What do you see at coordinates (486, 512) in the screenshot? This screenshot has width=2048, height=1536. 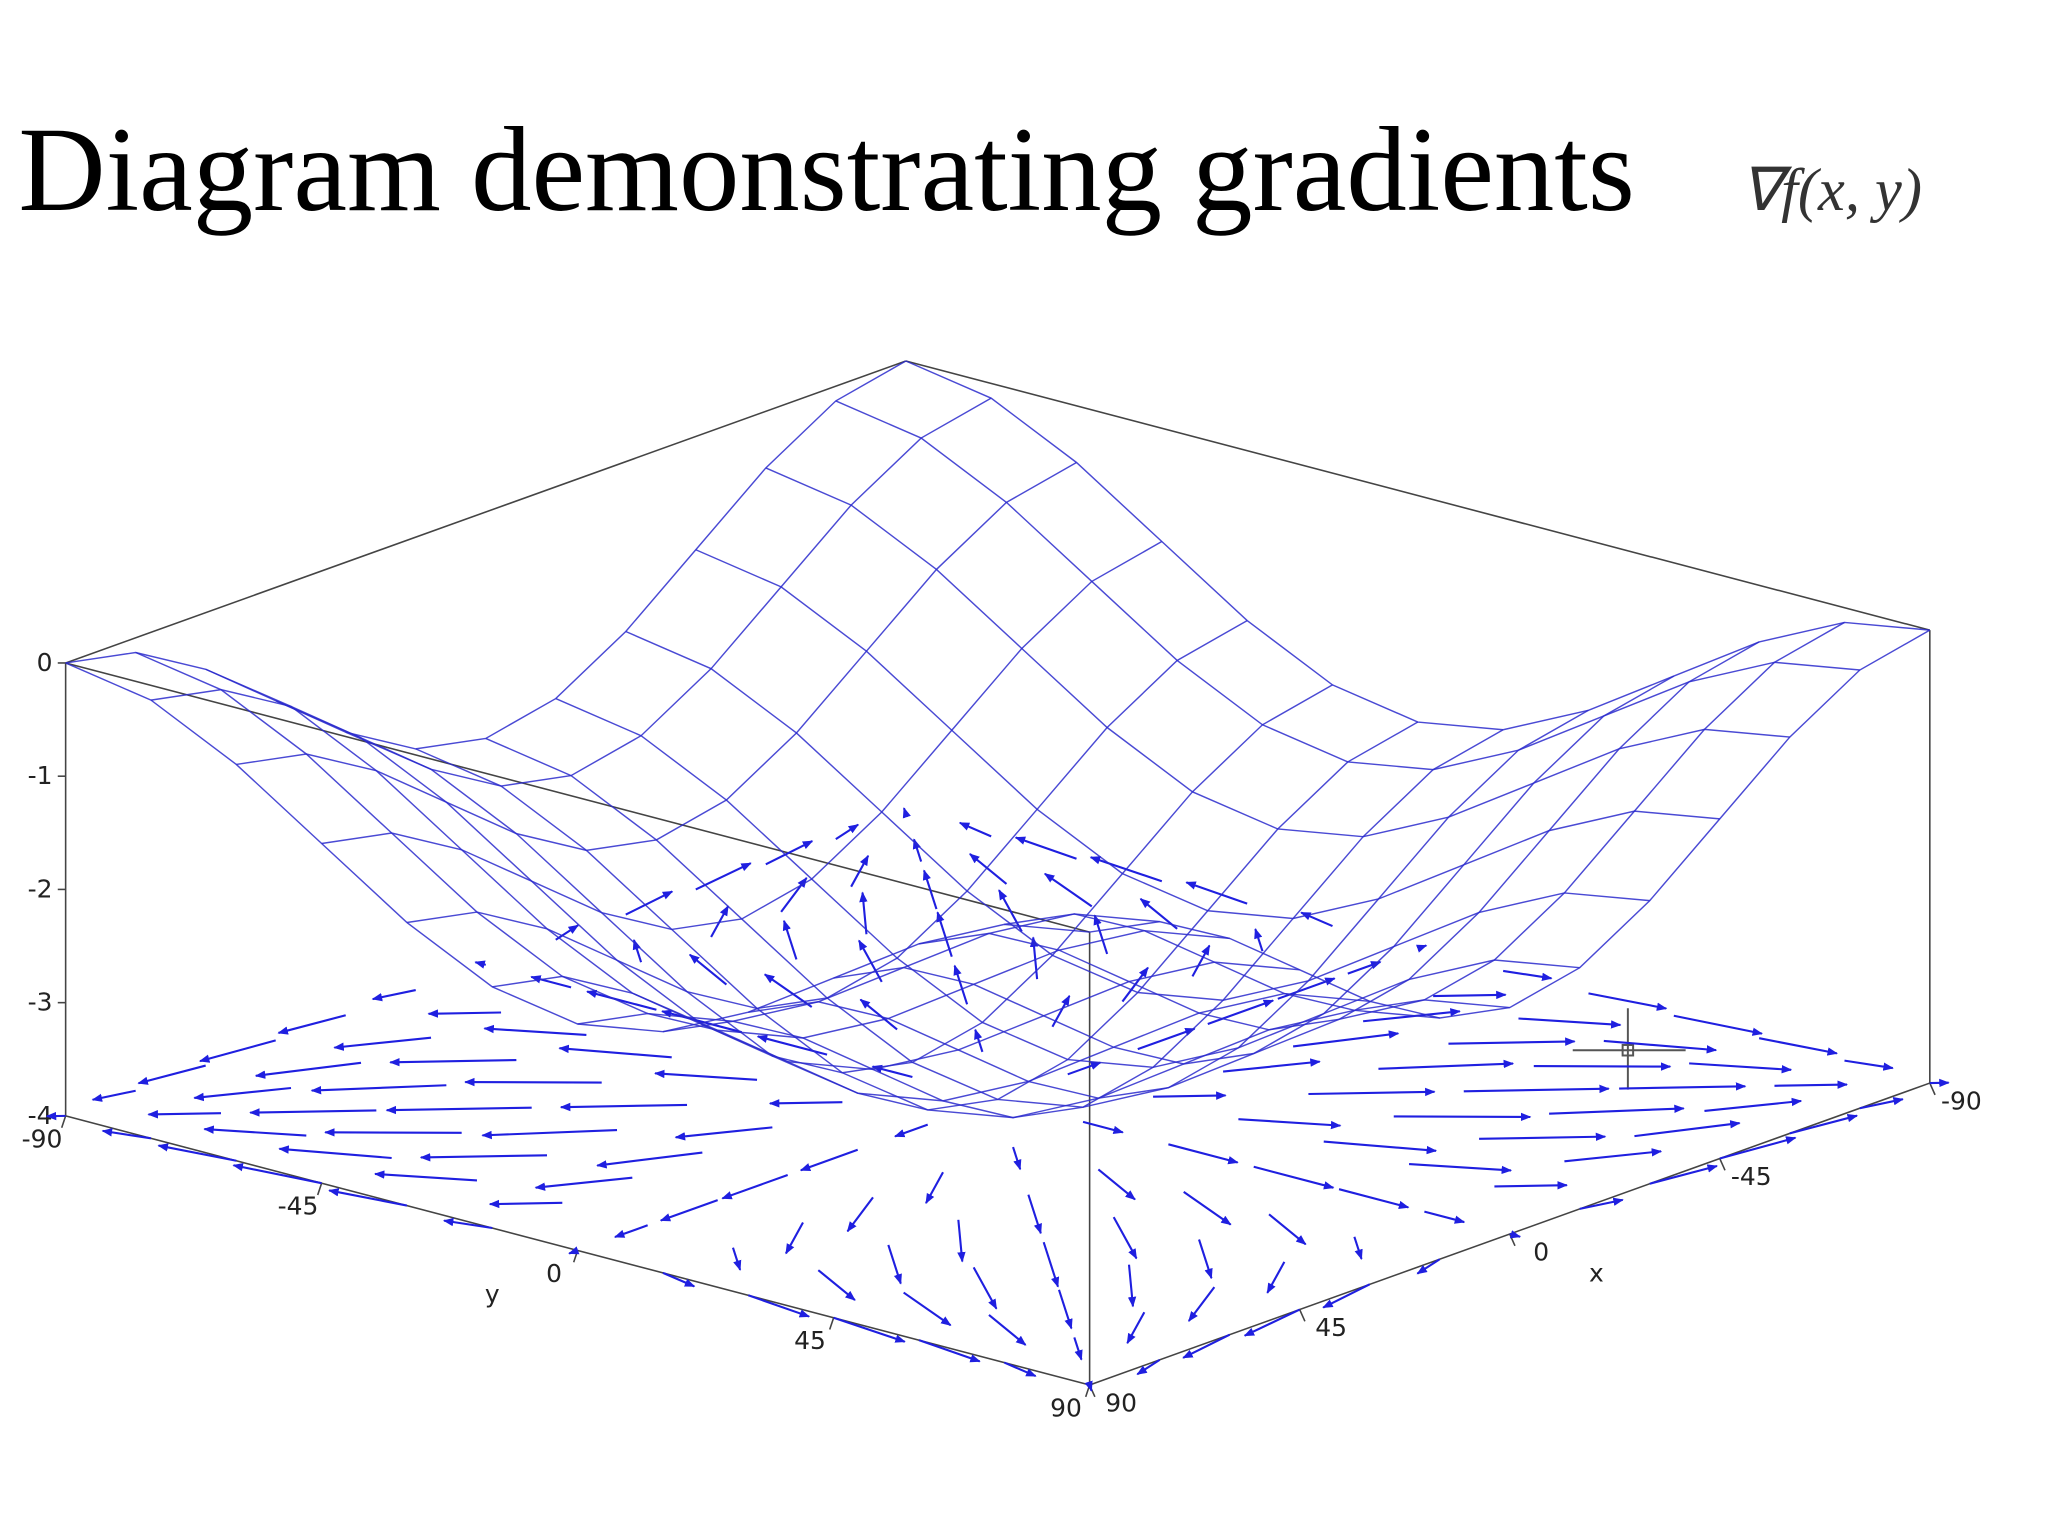 I see `axis-line` at bounding box center [486, 512].